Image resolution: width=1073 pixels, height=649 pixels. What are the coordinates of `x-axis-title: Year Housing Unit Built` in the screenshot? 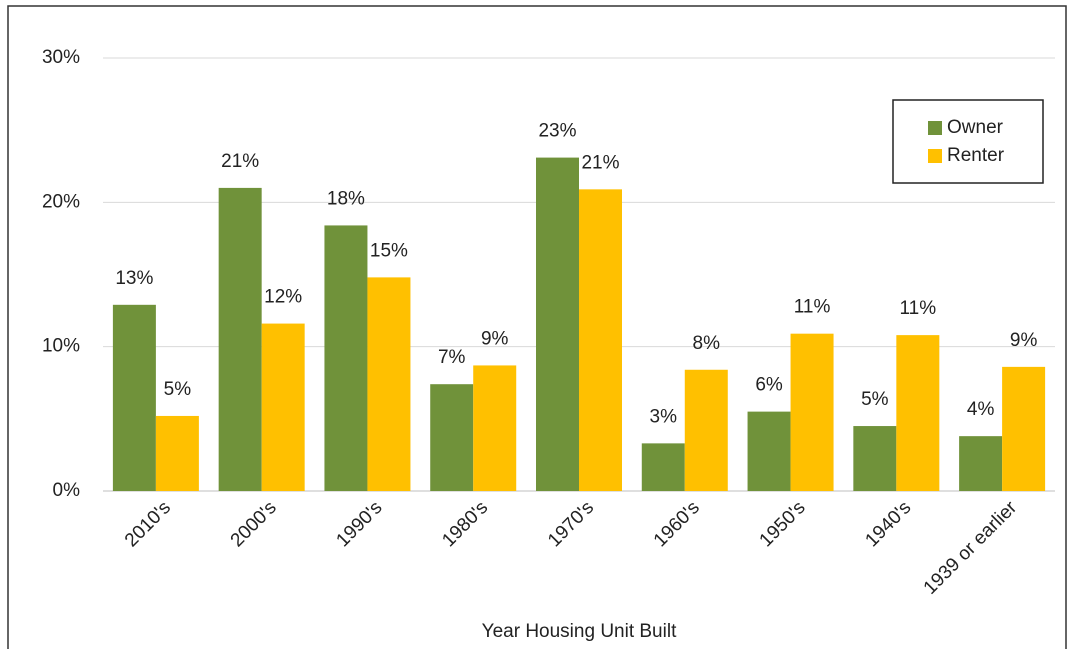 It's located at (579, 631).